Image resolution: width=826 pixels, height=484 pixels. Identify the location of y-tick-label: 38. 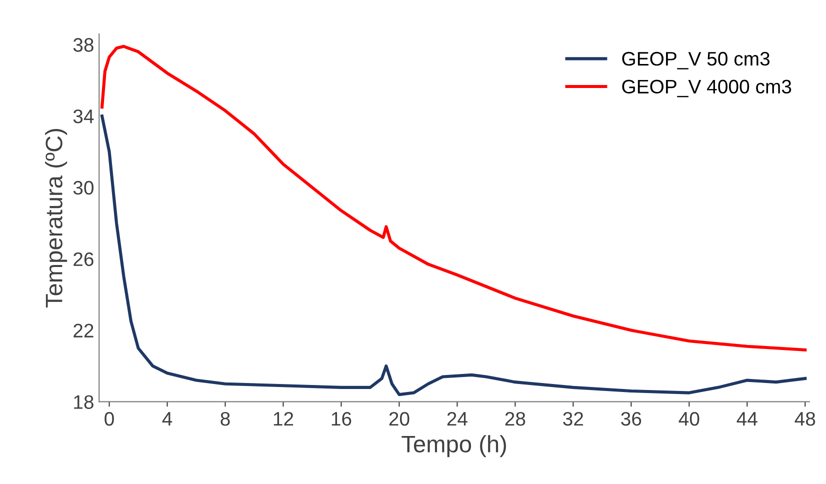
(83, 45).